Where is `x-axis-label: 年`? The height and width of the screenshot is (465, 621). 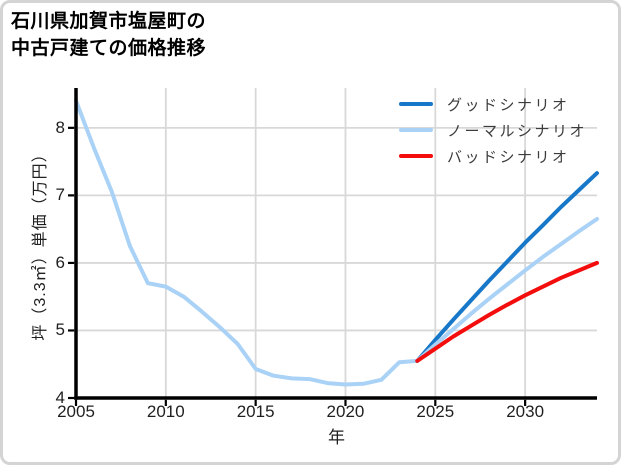
x-axis-label: 年 is located at coordinates (336, 437).